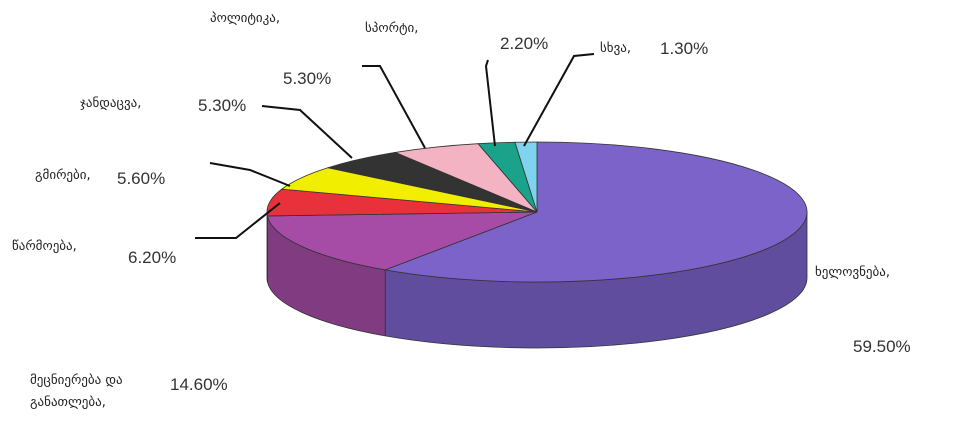 This screenshot has height=427, width=960. I want to click on category-label: სპორტი,, so click(392, 28).